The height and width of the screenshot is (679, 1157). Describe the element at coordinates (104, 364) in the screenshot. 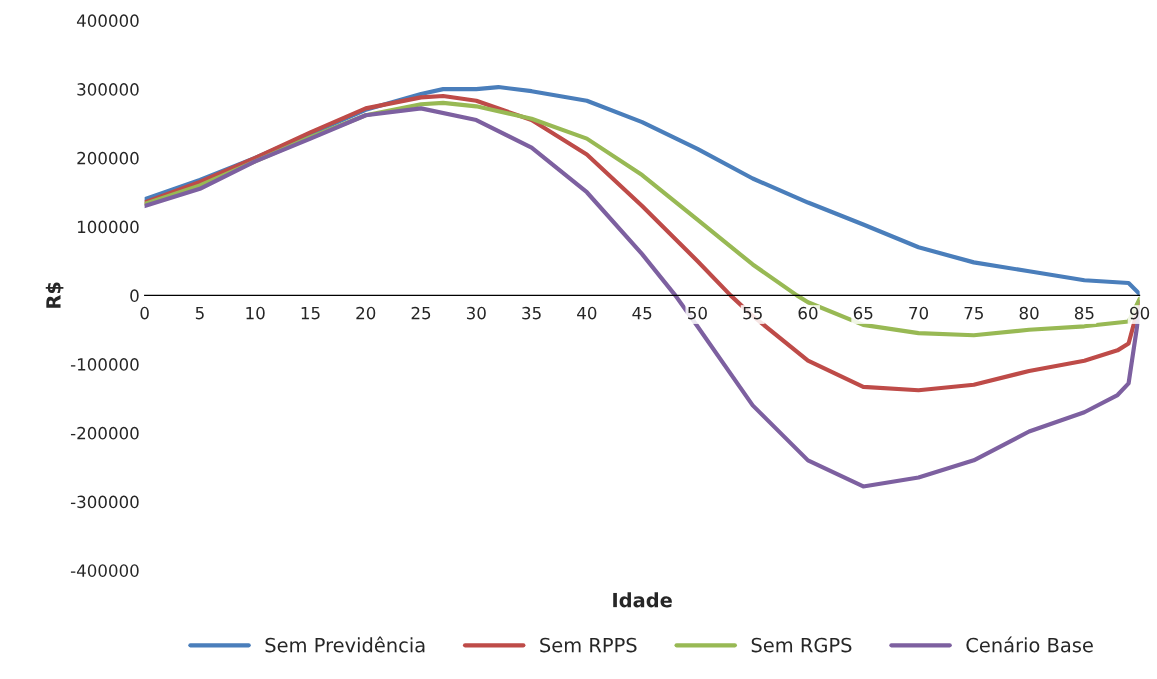

I see `y-tick-label: -100000` at that location.